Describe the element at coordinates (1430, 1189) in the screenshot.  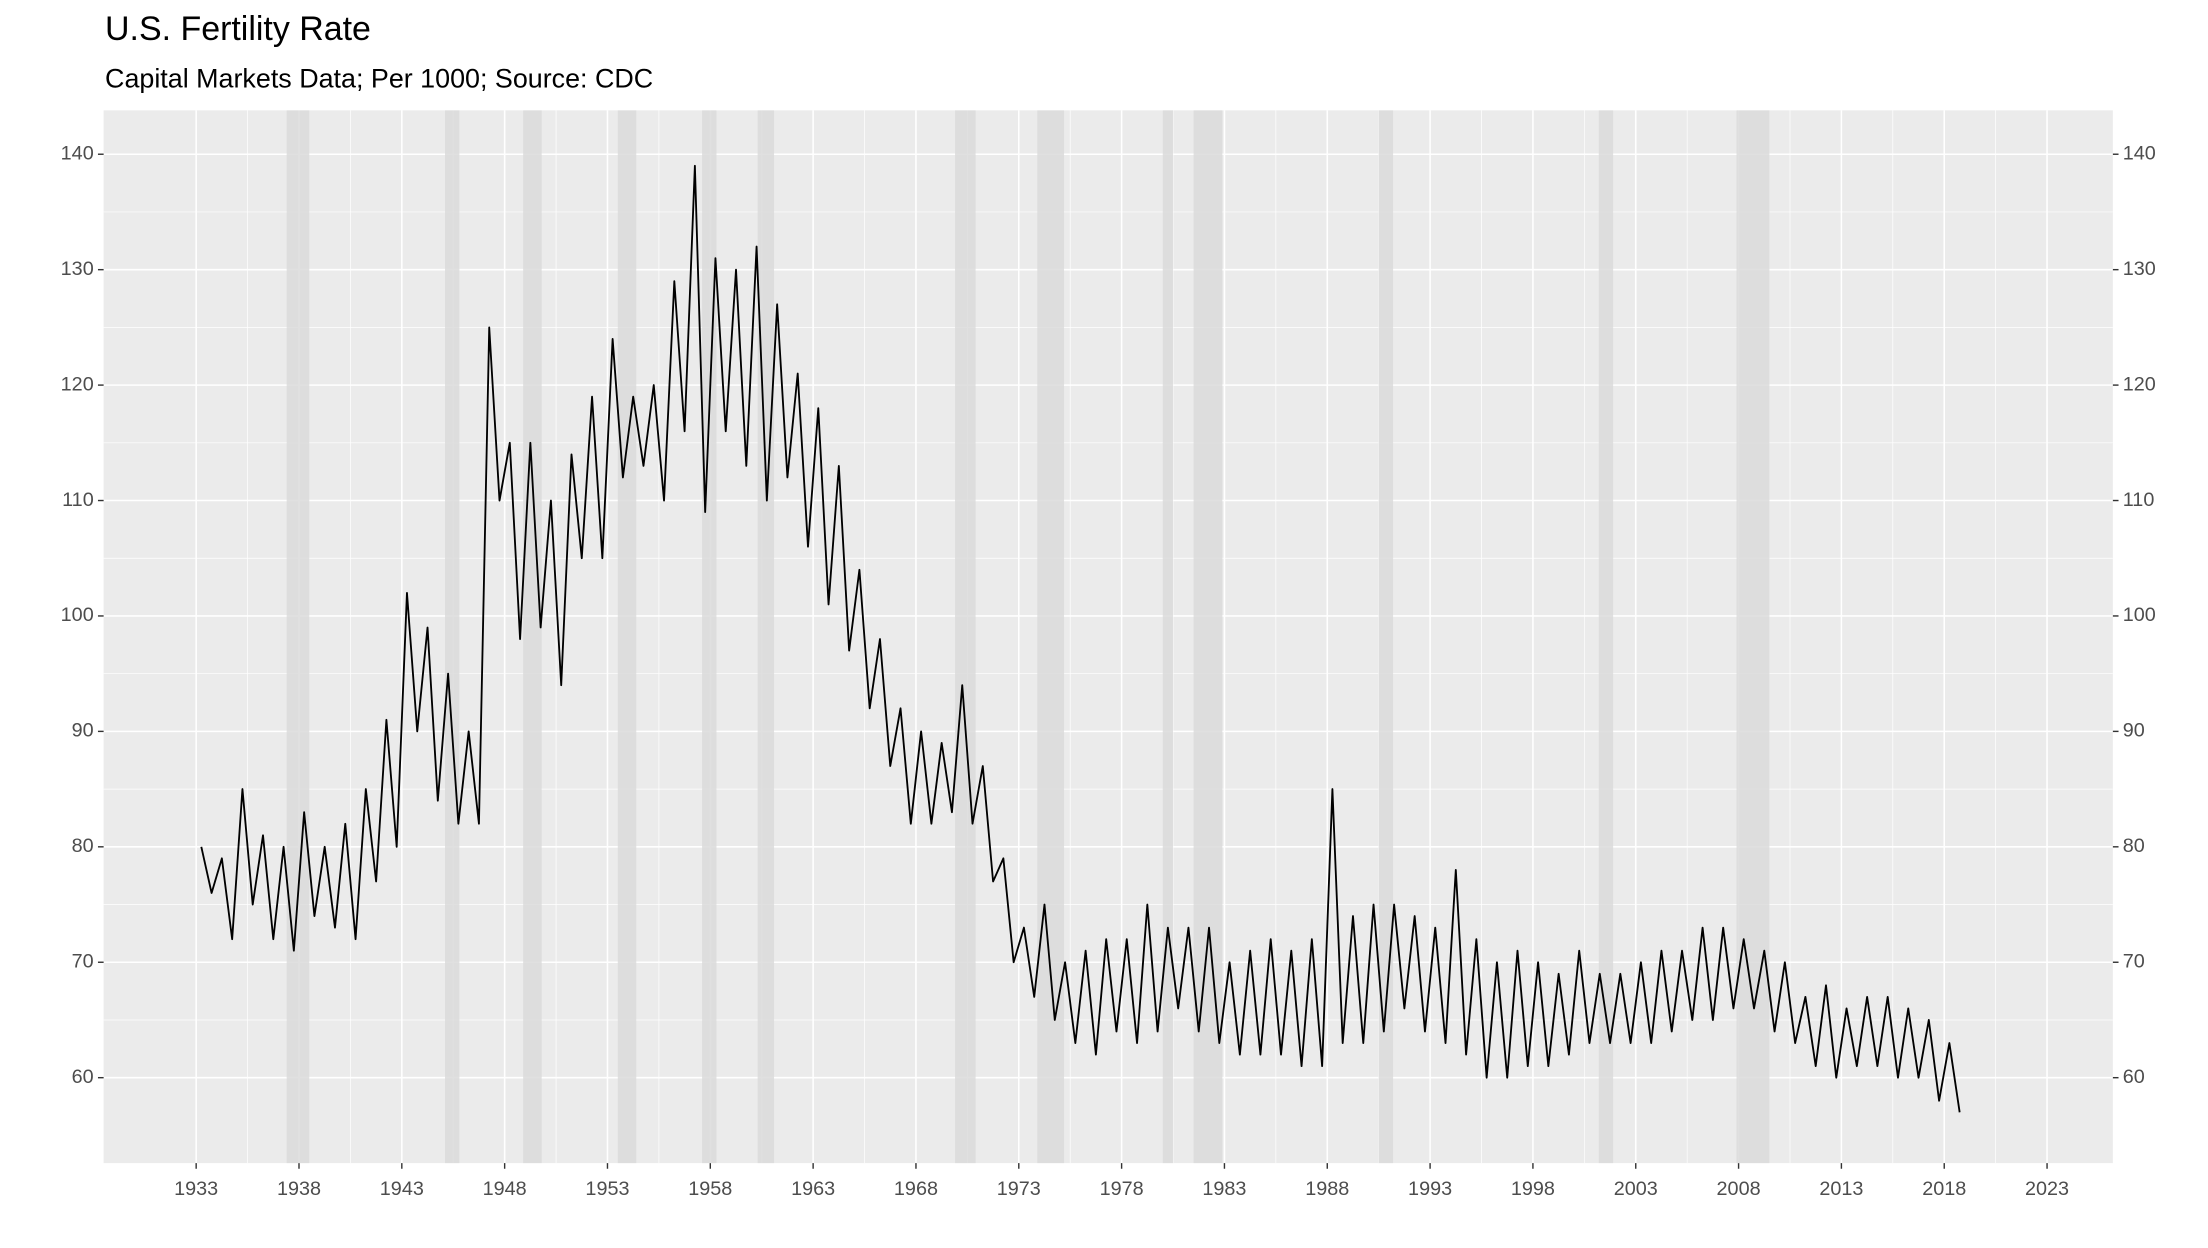
I see `x-tick-label: 1993` at that location.